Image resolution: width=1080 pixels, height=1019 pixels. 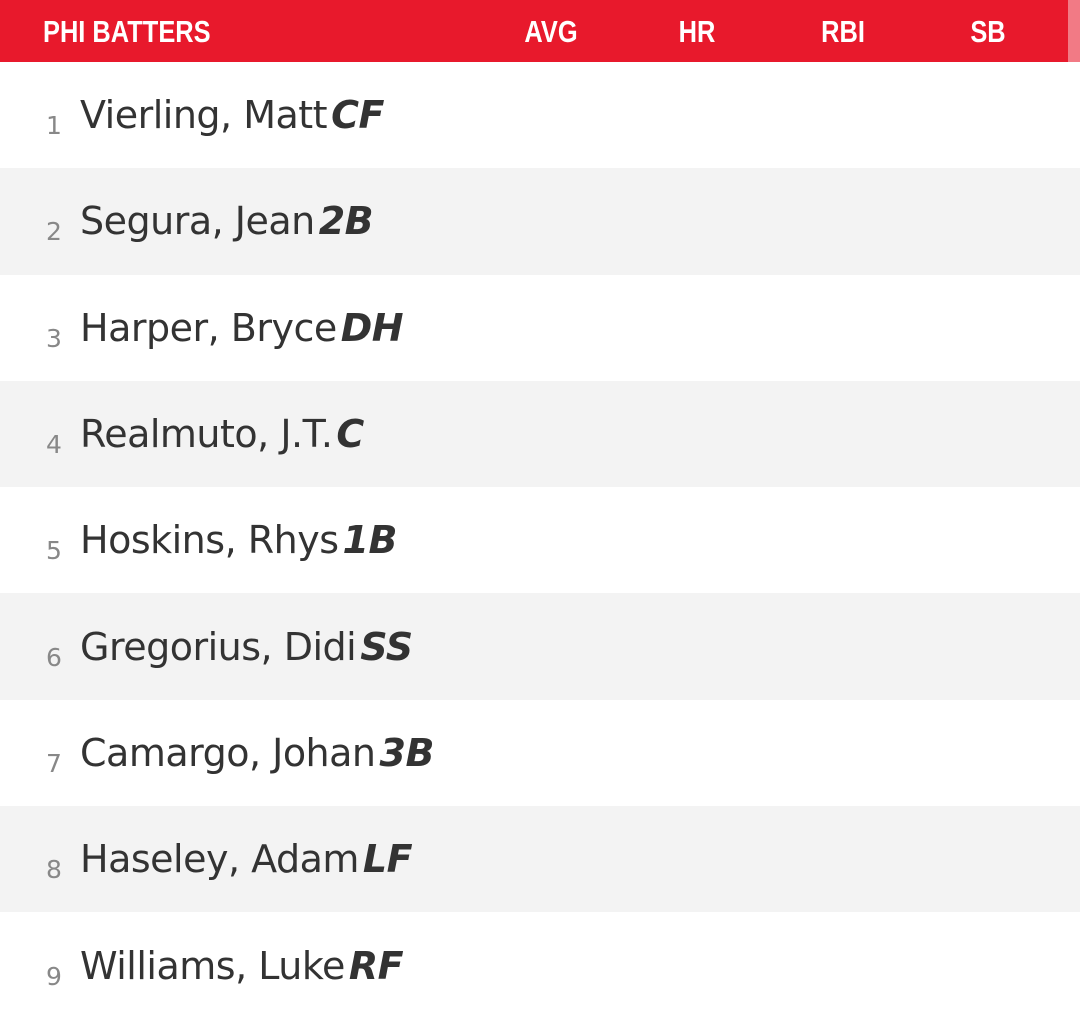 I want to click on column-rbi: RBI, so click(x=843, y=31).